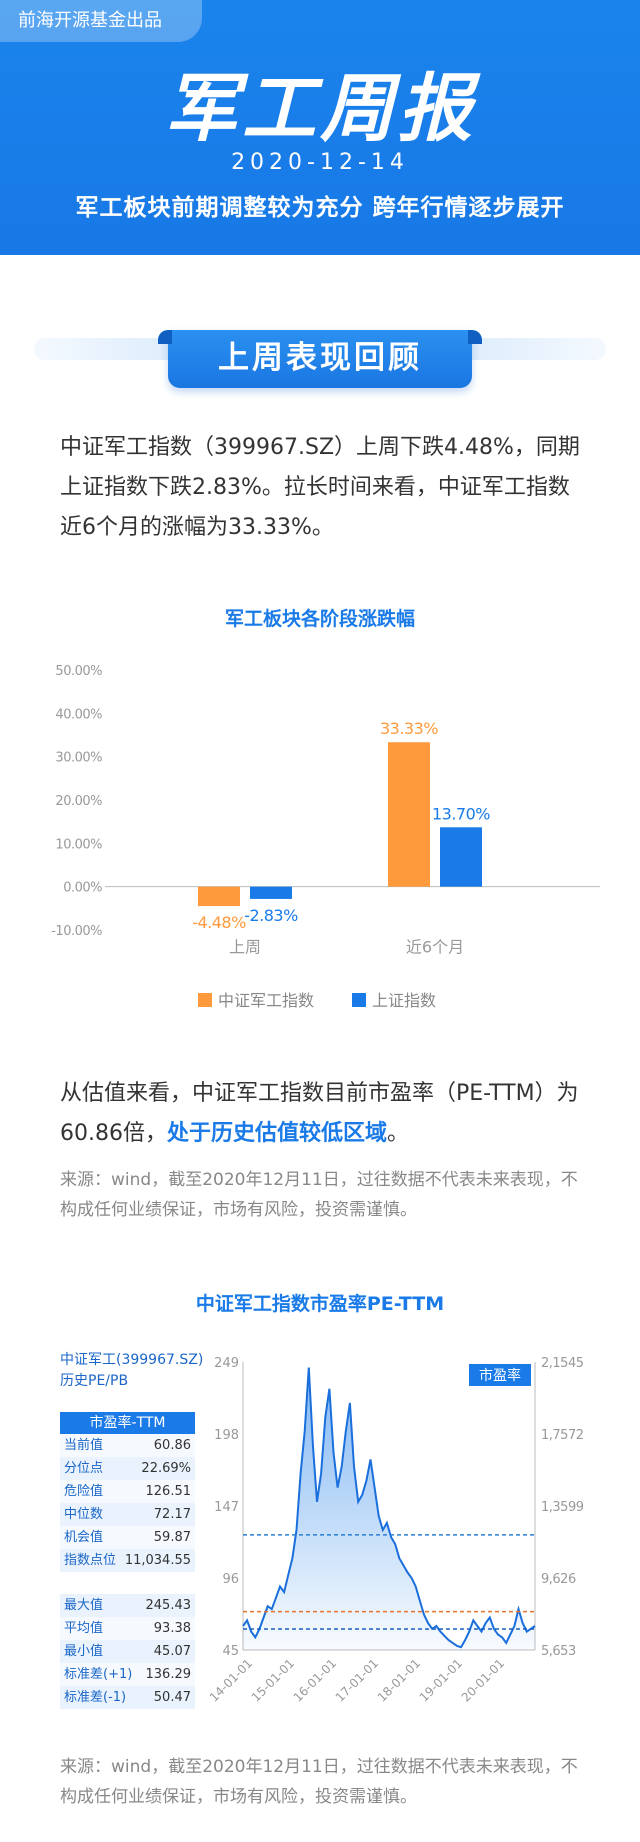 This screenshot has height=1842, width=640. What do you see at coordinates (127, 1423) in the screenshot?
I see `table-head: 市盈率-TTM` at bounding box center [127, 1423].